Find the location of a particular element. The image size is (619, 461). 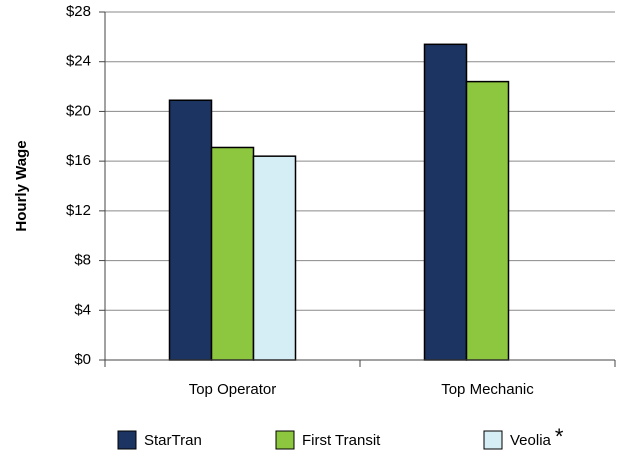

legend-note: * is located at coordinates (559, 436).